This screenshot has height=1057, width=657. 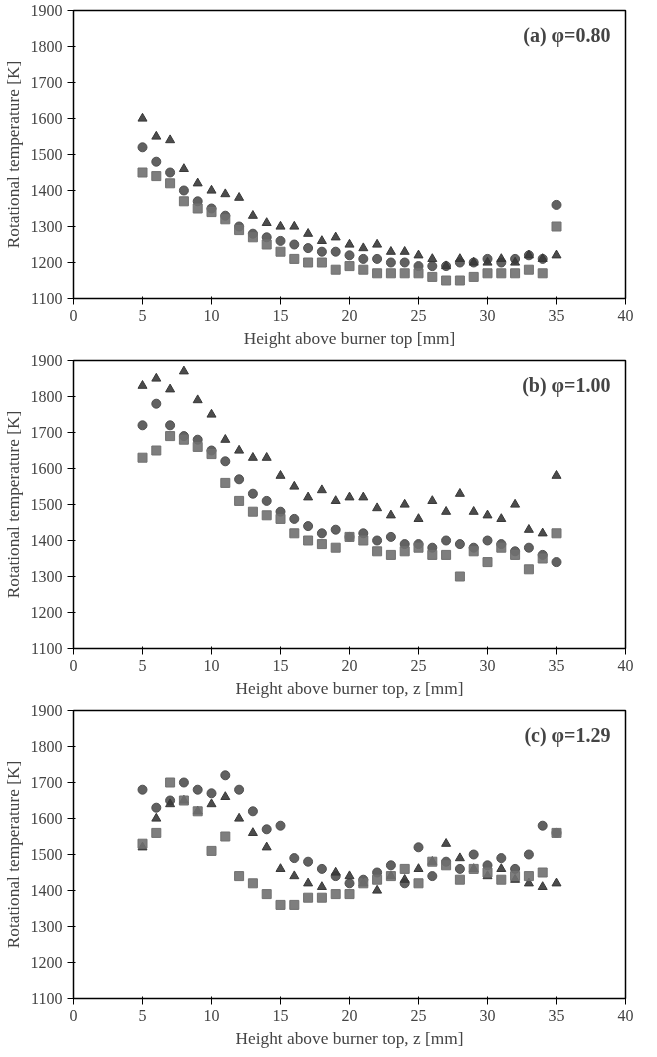 I want to click on annotation: (c) φ=1.29, so click(x=567, y=735).